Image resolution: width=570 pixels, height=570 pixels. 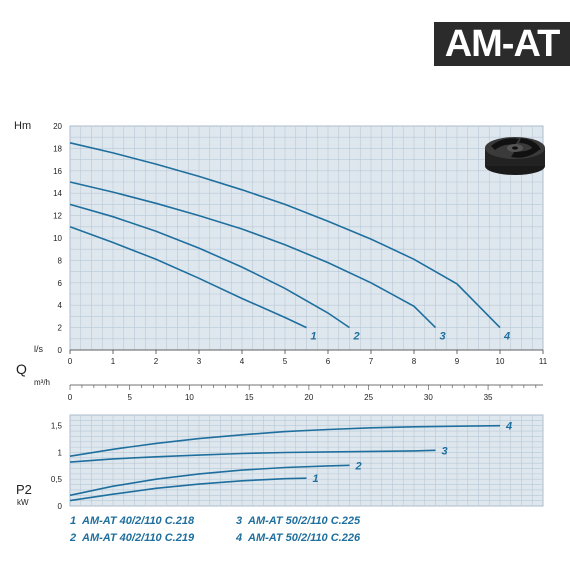 I want to click on x-tick-label: 10, so click(x=500, y=361).